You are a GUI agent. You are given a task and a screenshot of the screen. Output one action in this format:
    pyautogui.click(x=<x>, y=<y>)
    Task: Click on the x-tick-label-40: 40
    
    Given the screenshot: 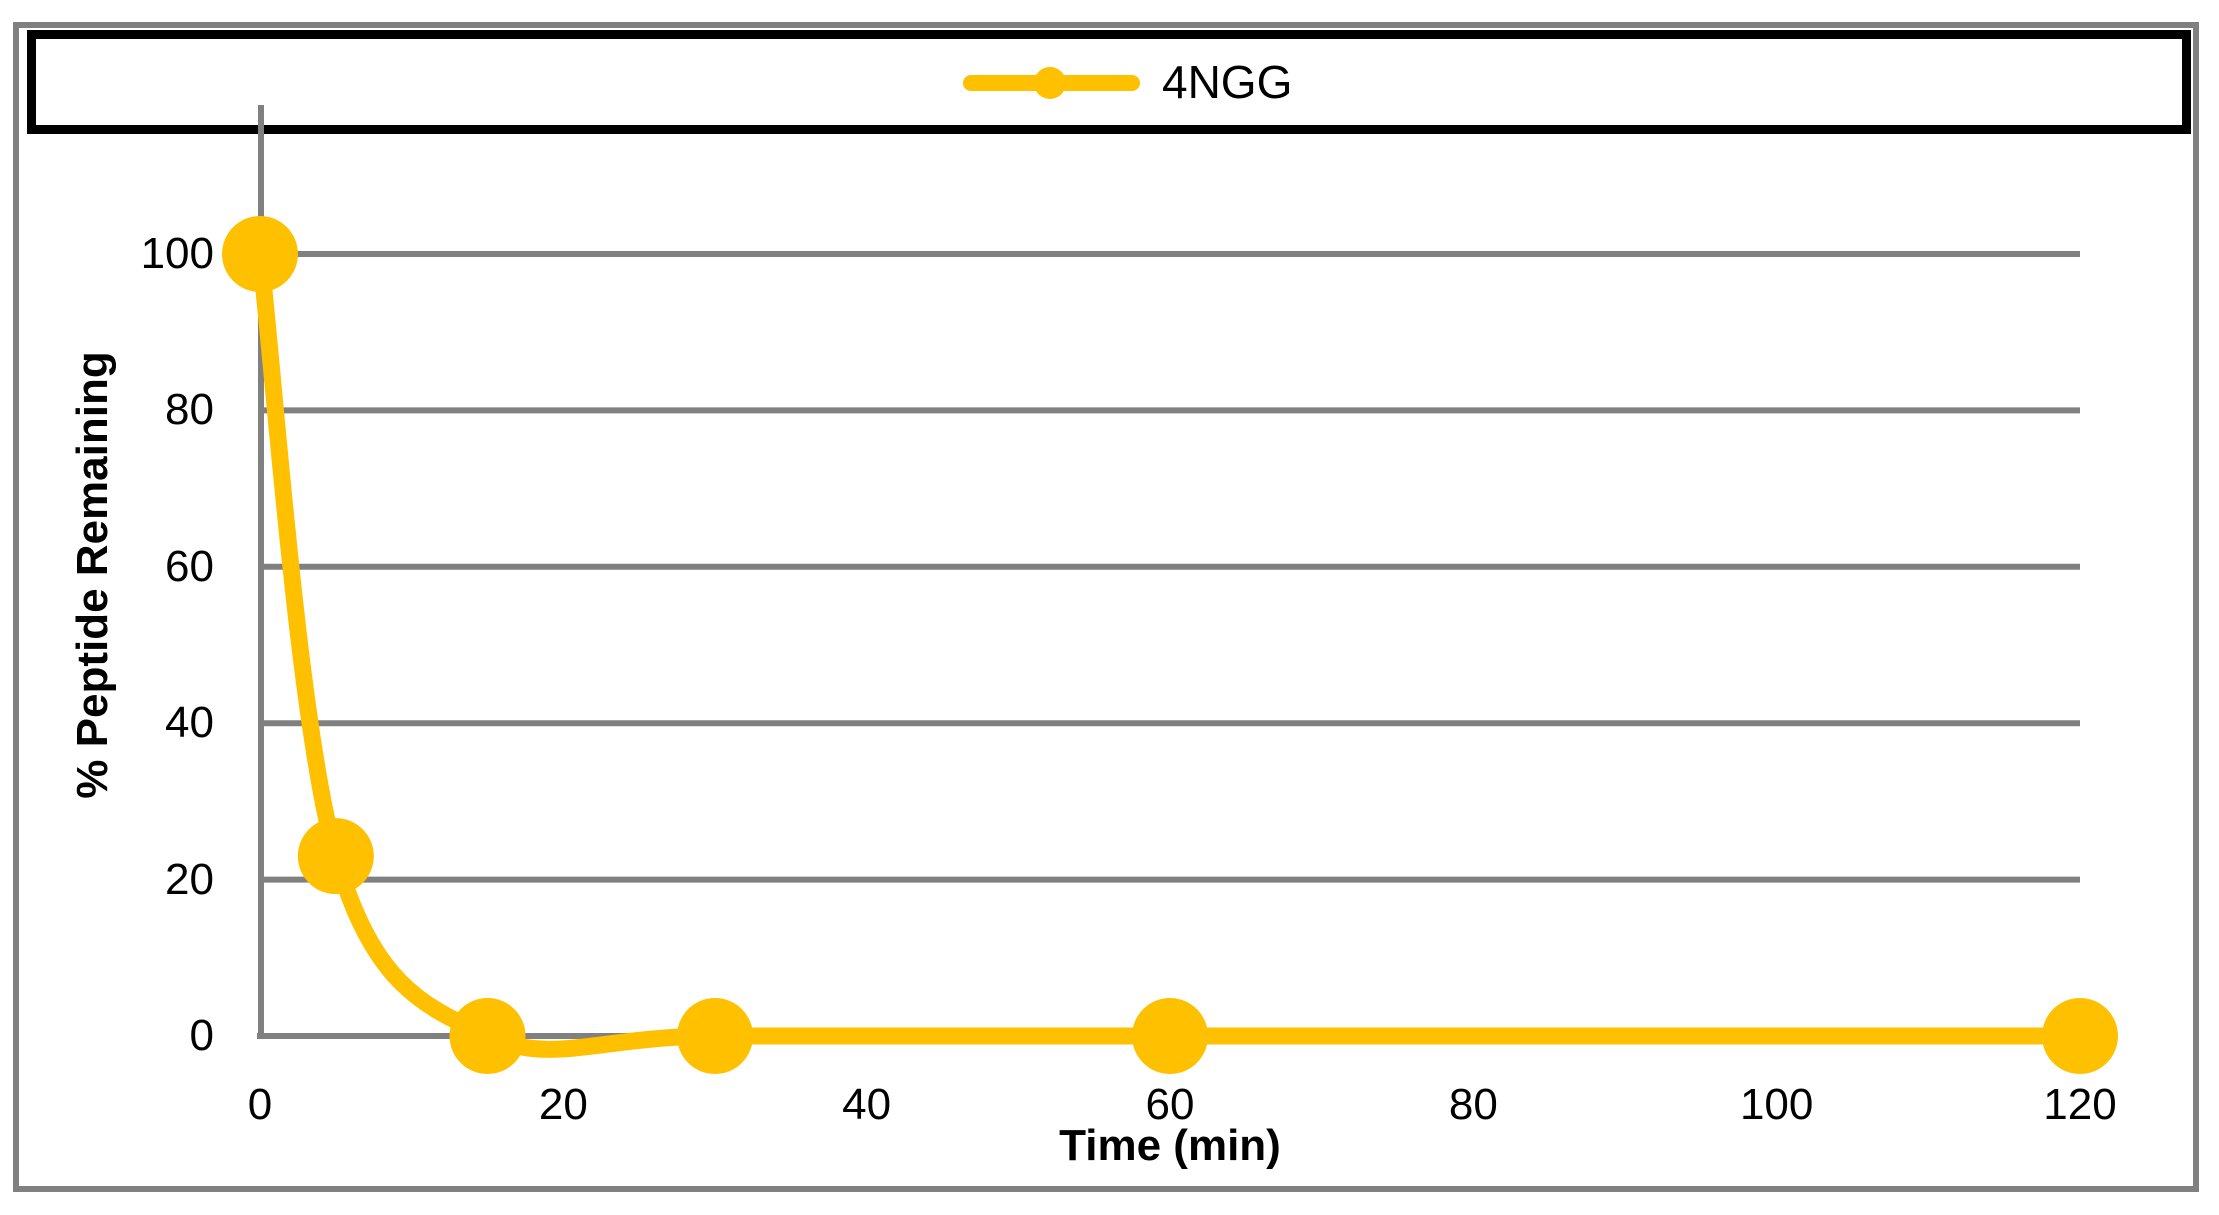 What is the action you would take?
    pyautogui.click(x=867, y=1104)
    